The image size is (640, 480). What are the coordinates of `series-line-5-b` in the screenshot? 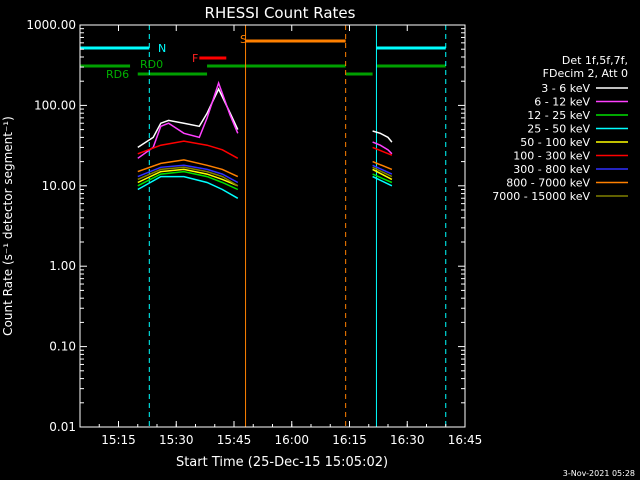 It's located at (382, 174).